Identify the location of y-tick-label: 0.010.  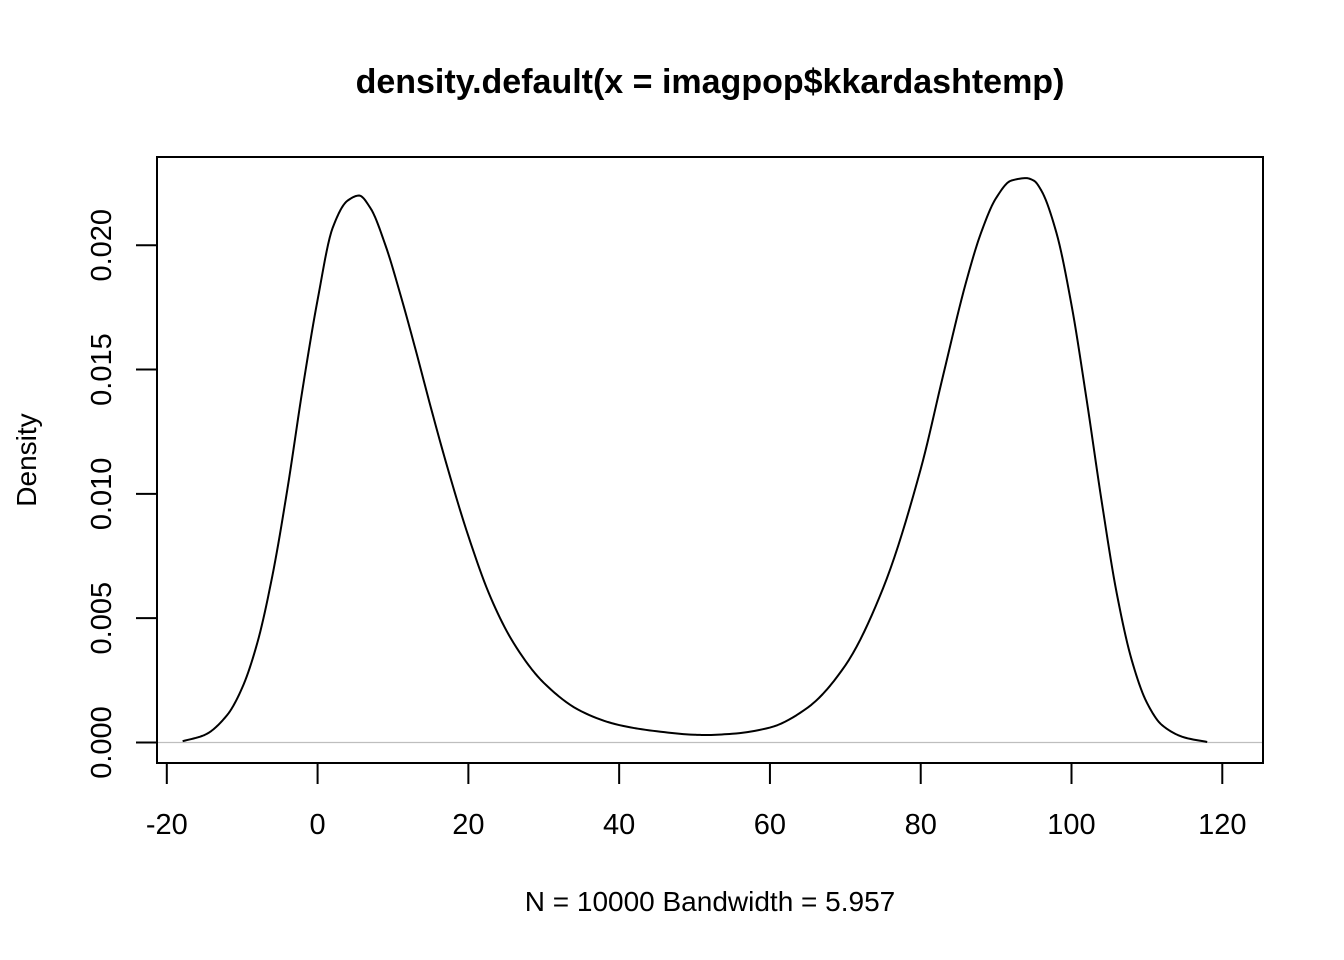
(102, 494).